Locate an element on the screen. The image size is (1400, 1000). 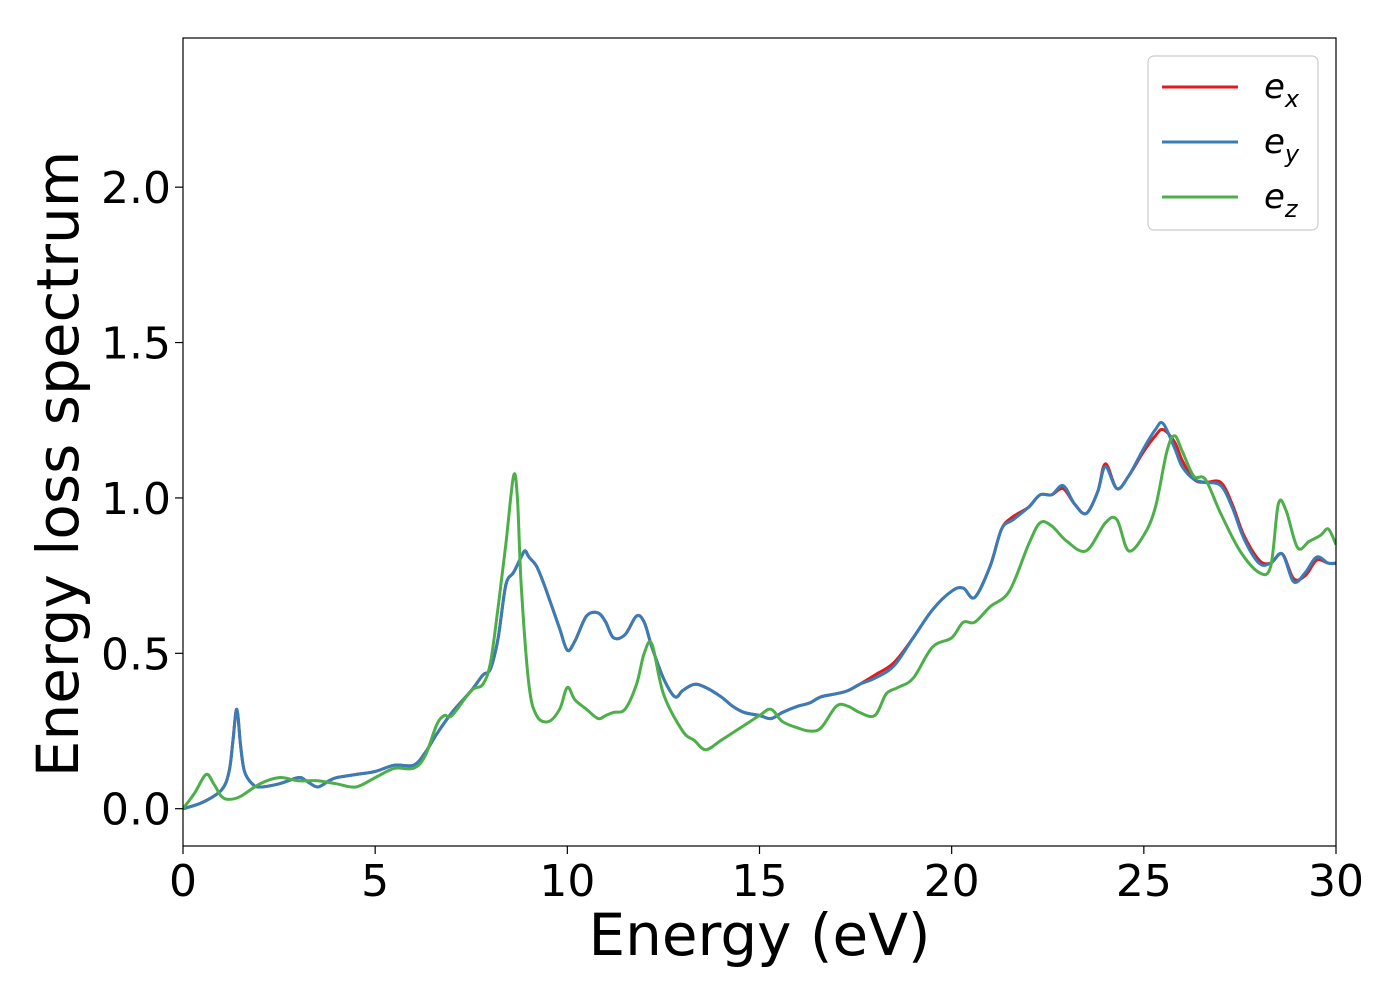
x-tick-label: 20 is located at coordinates (952, 881).